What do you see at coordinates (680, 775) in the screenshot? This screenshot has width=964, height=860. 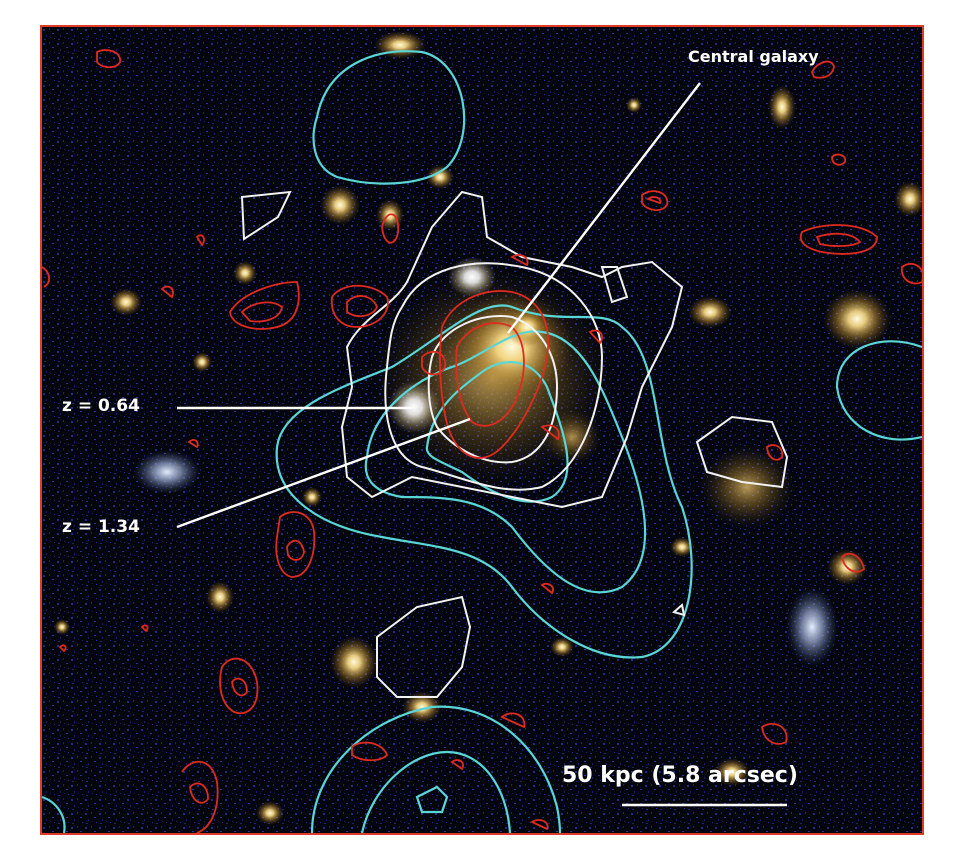 I see `scale-bar-label: 50 kpc (5.8 arcsec)` at bounding box center [680, 775].